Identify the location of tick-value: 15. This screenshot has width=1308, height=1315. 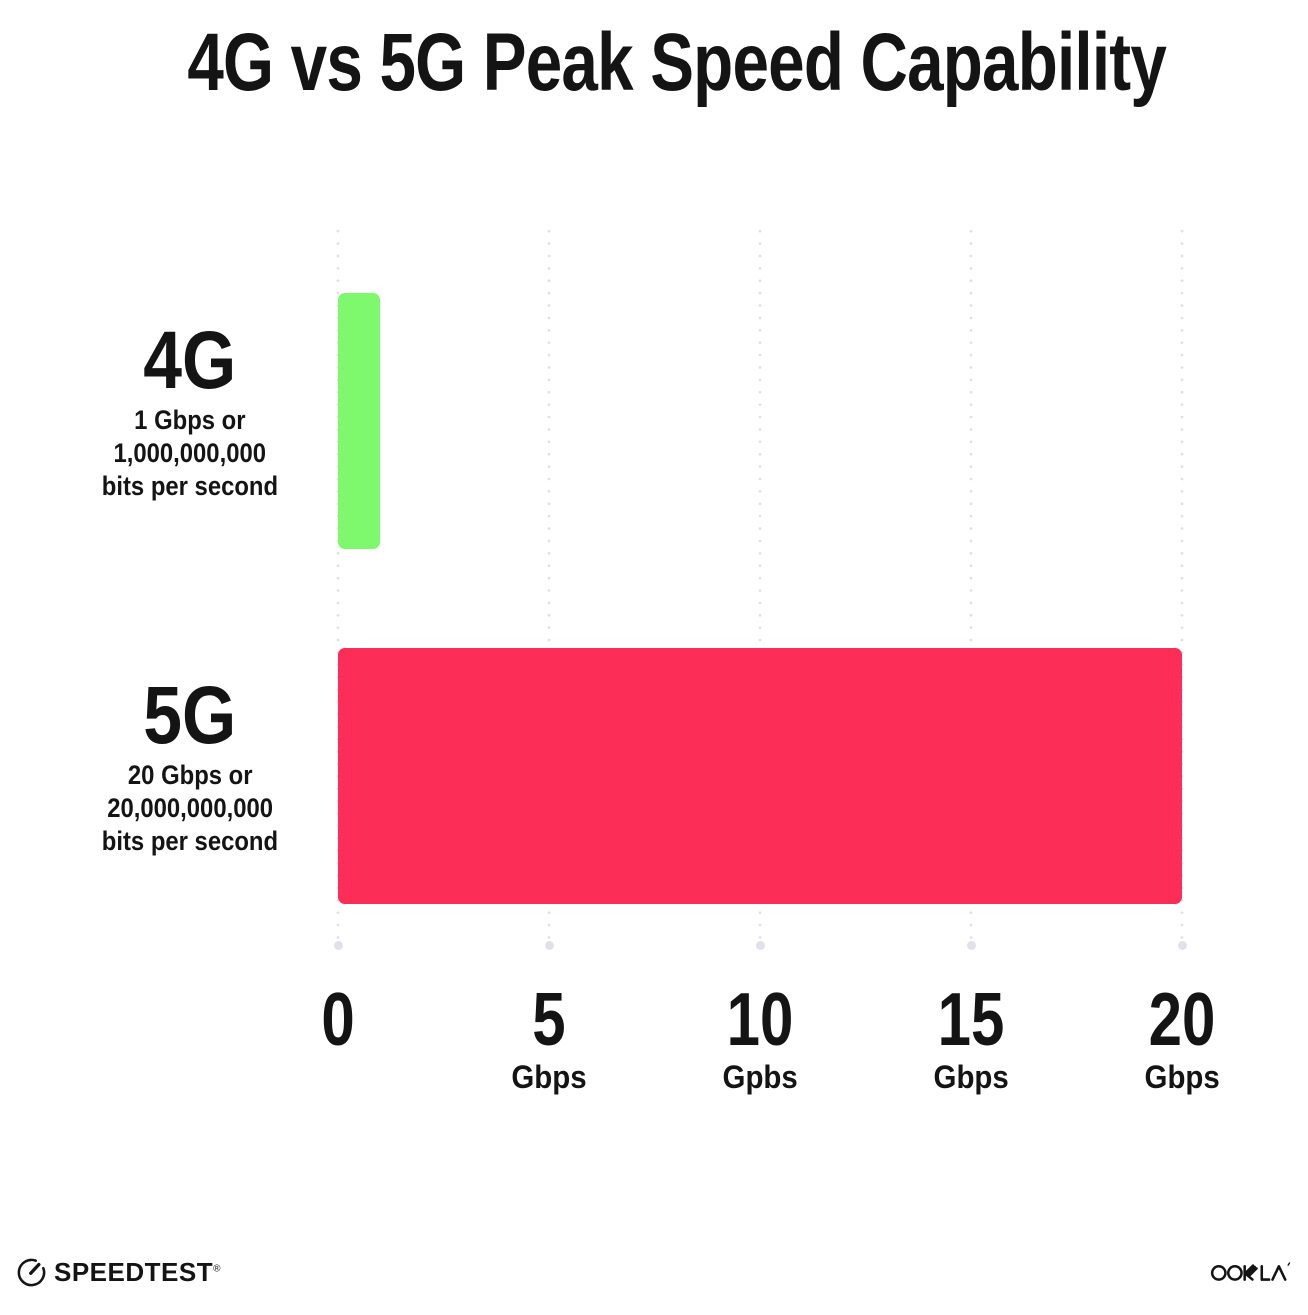
(971, 1019).